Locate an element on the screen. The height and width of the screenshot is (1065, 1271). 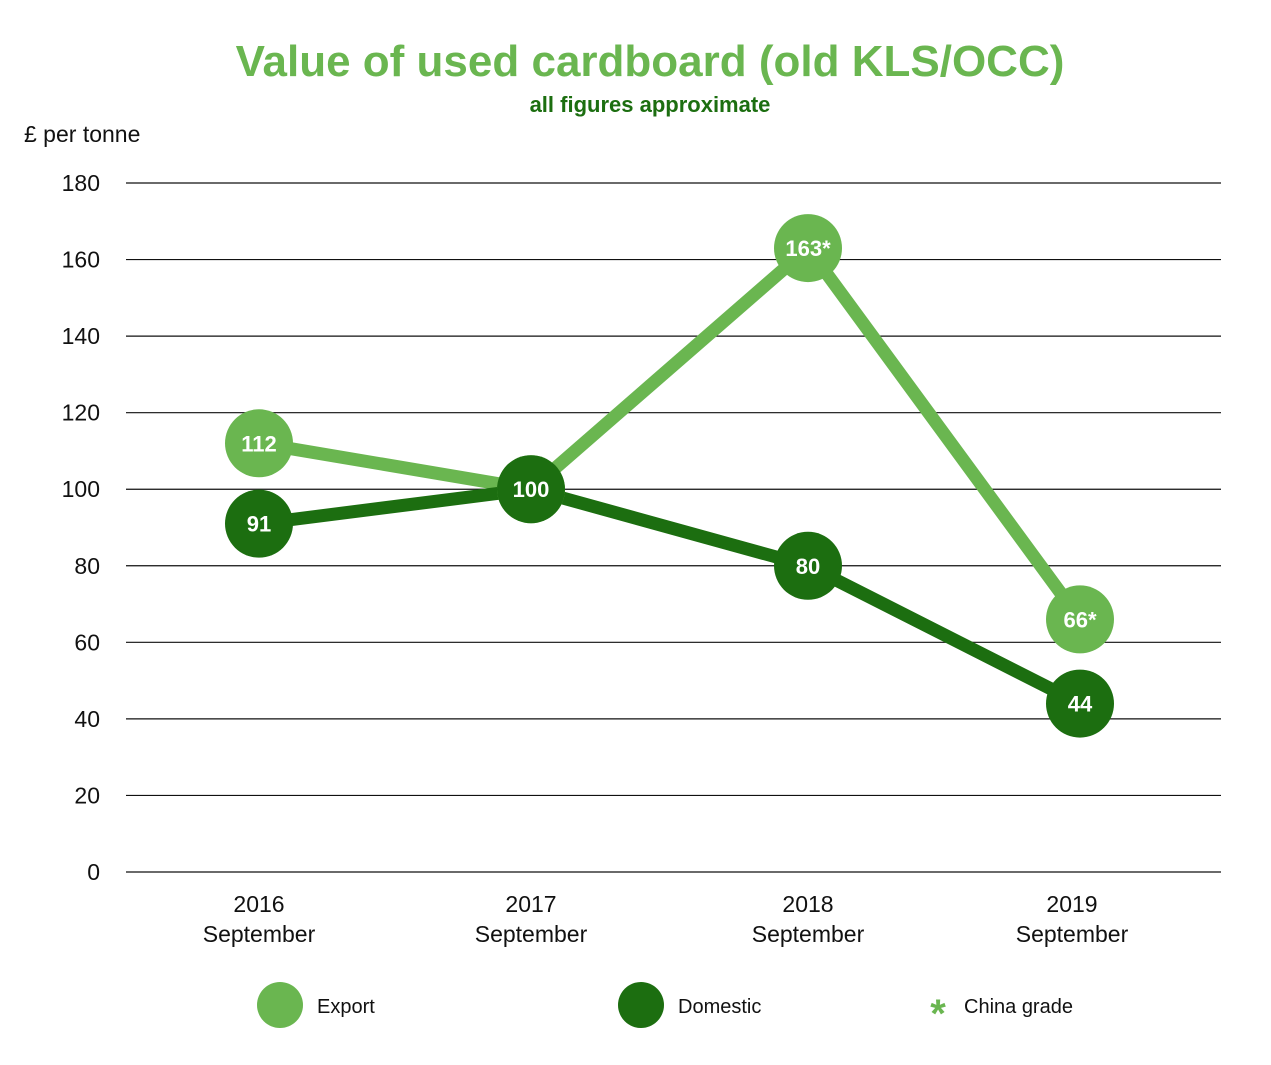
chart-subtitle: all figures approximate is located at coordinates (650, 104).